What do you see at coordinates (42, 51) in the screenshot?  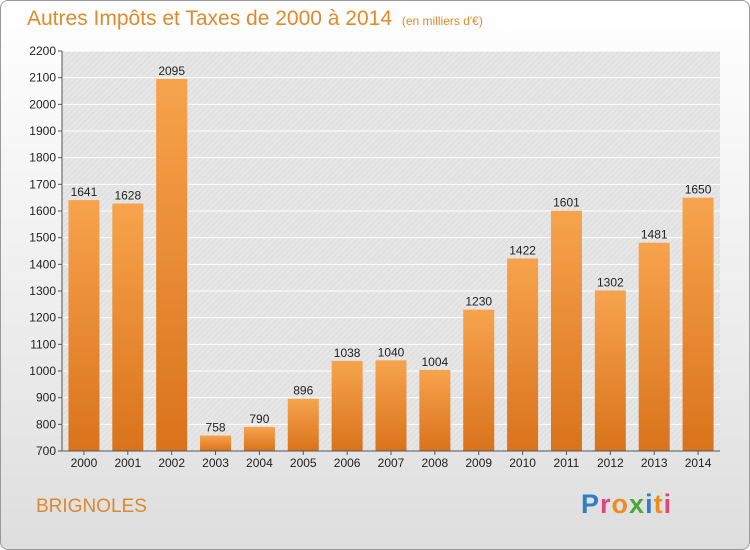 I see `y-tick-label: 2200` at bounding box center [42, 51].